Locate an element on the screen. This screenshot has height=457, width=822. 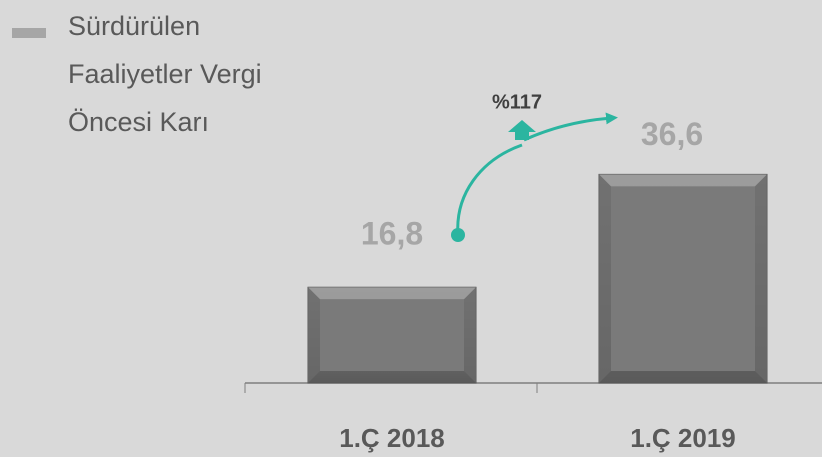
x-tick-label: 1.Ç 2018 is located at coordinates (392, 438).